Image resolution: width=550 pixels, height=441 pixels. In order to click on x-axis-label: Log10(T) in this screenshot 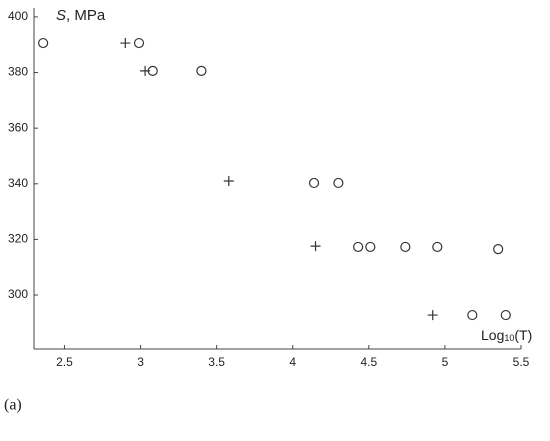, I will do `click(506, 335)`.